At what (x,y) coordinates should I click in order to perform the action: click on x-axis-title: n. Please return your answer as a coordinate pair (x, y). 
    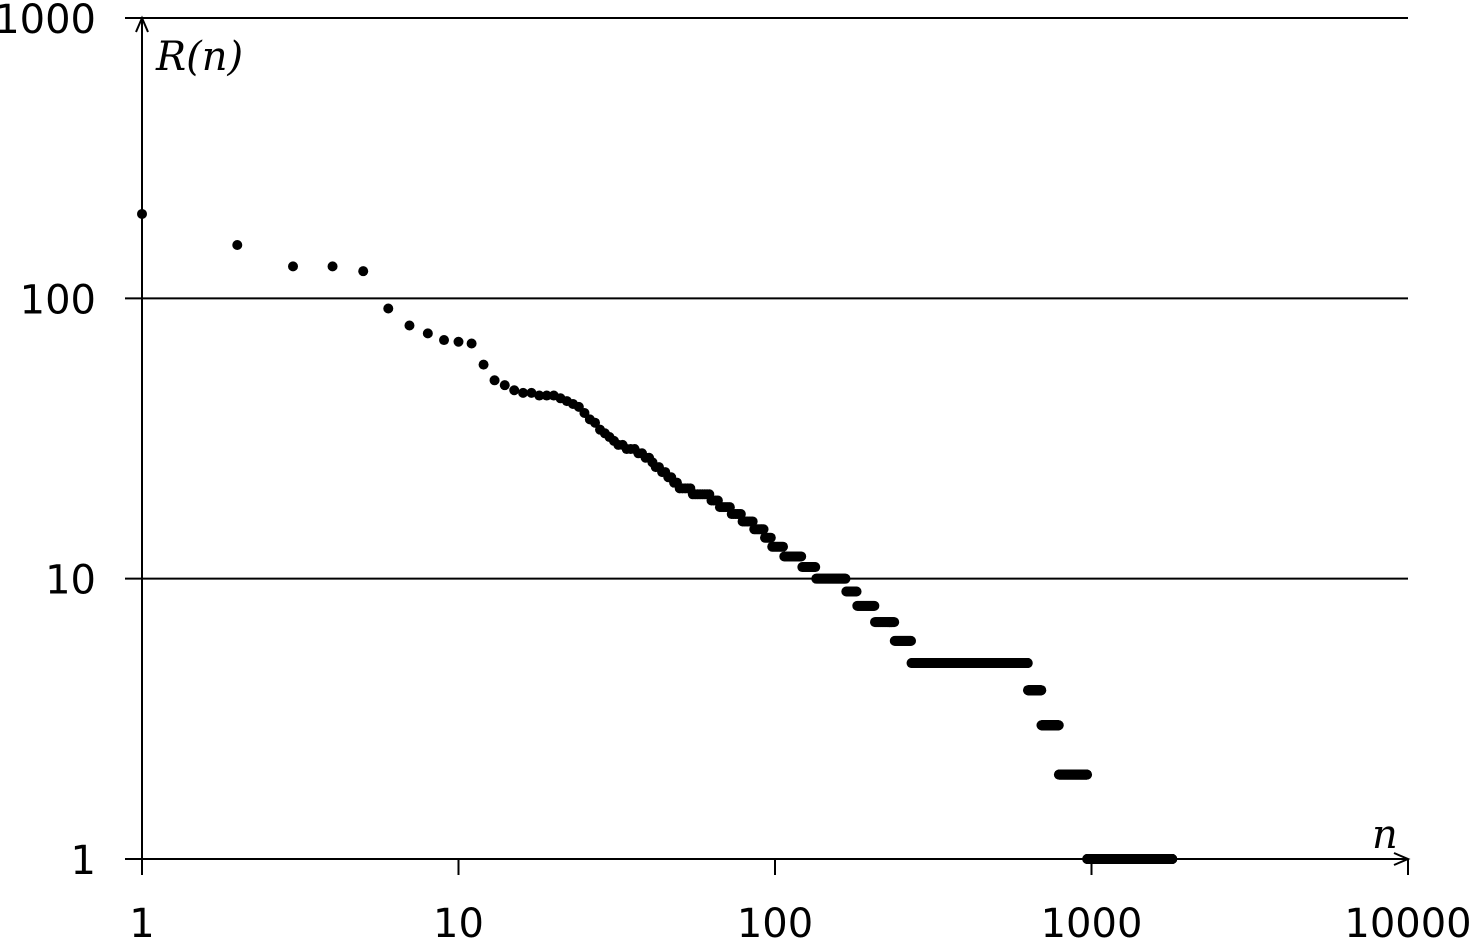
    Looking at the image, I should click on (1385, 835).